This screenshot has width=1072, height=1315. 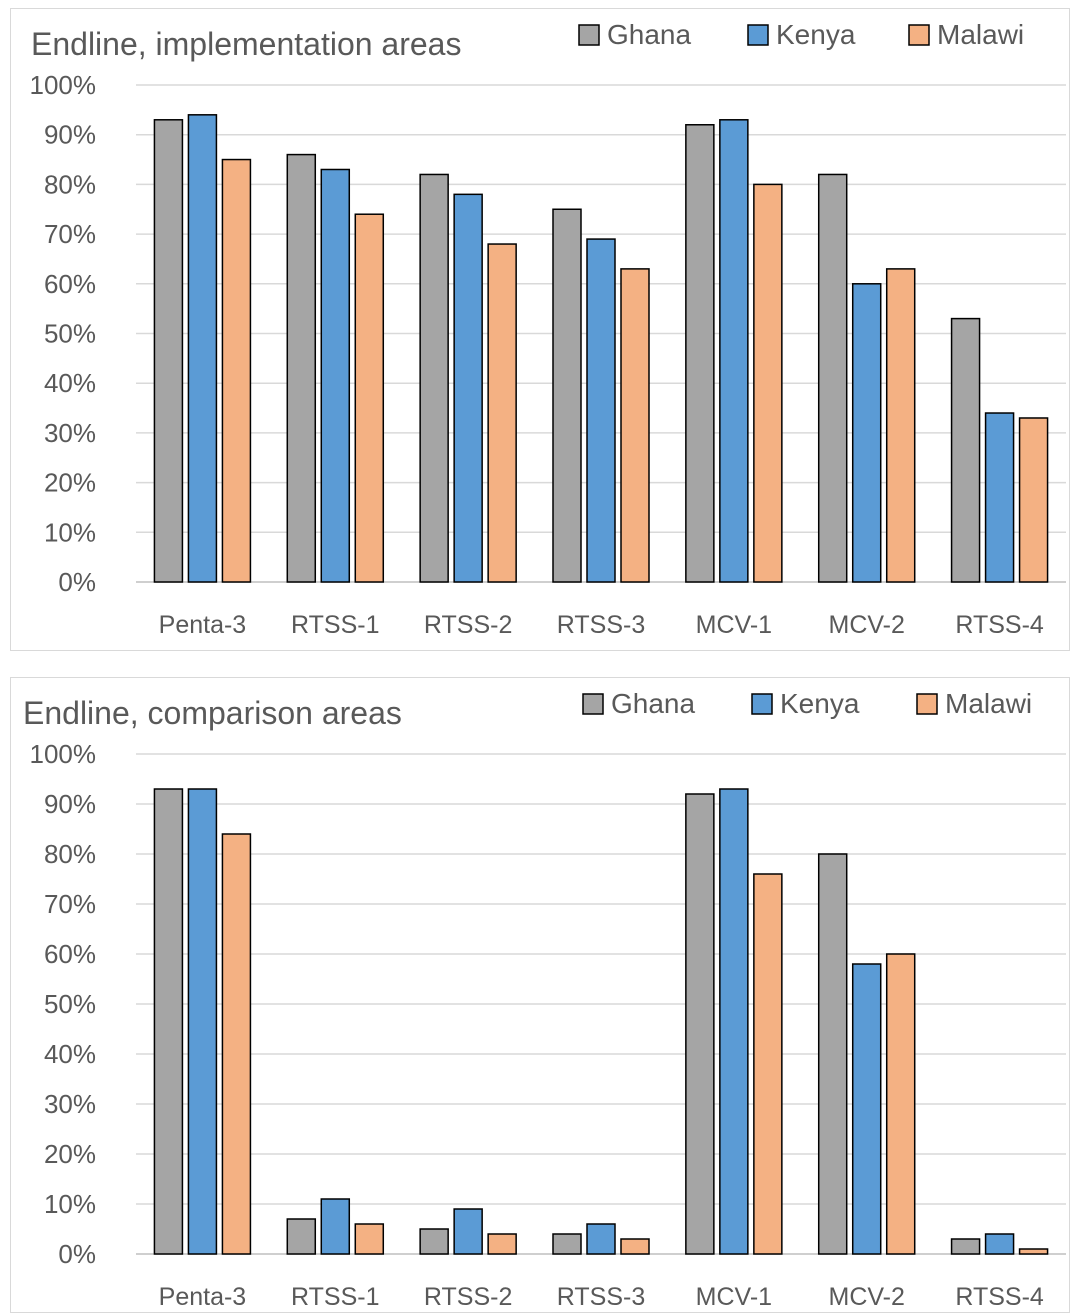 What do you see at coordinates (70, 854) in the screenshot?
I see `y-tick-label: 80%` at bounding box center [70, 854].